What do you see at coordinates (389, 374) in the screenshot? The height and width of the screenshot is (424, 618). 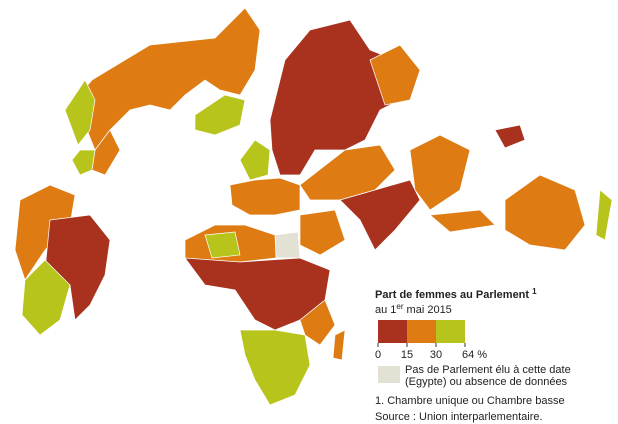 I see `no-data-swatch` at bounding box center [389, 374].